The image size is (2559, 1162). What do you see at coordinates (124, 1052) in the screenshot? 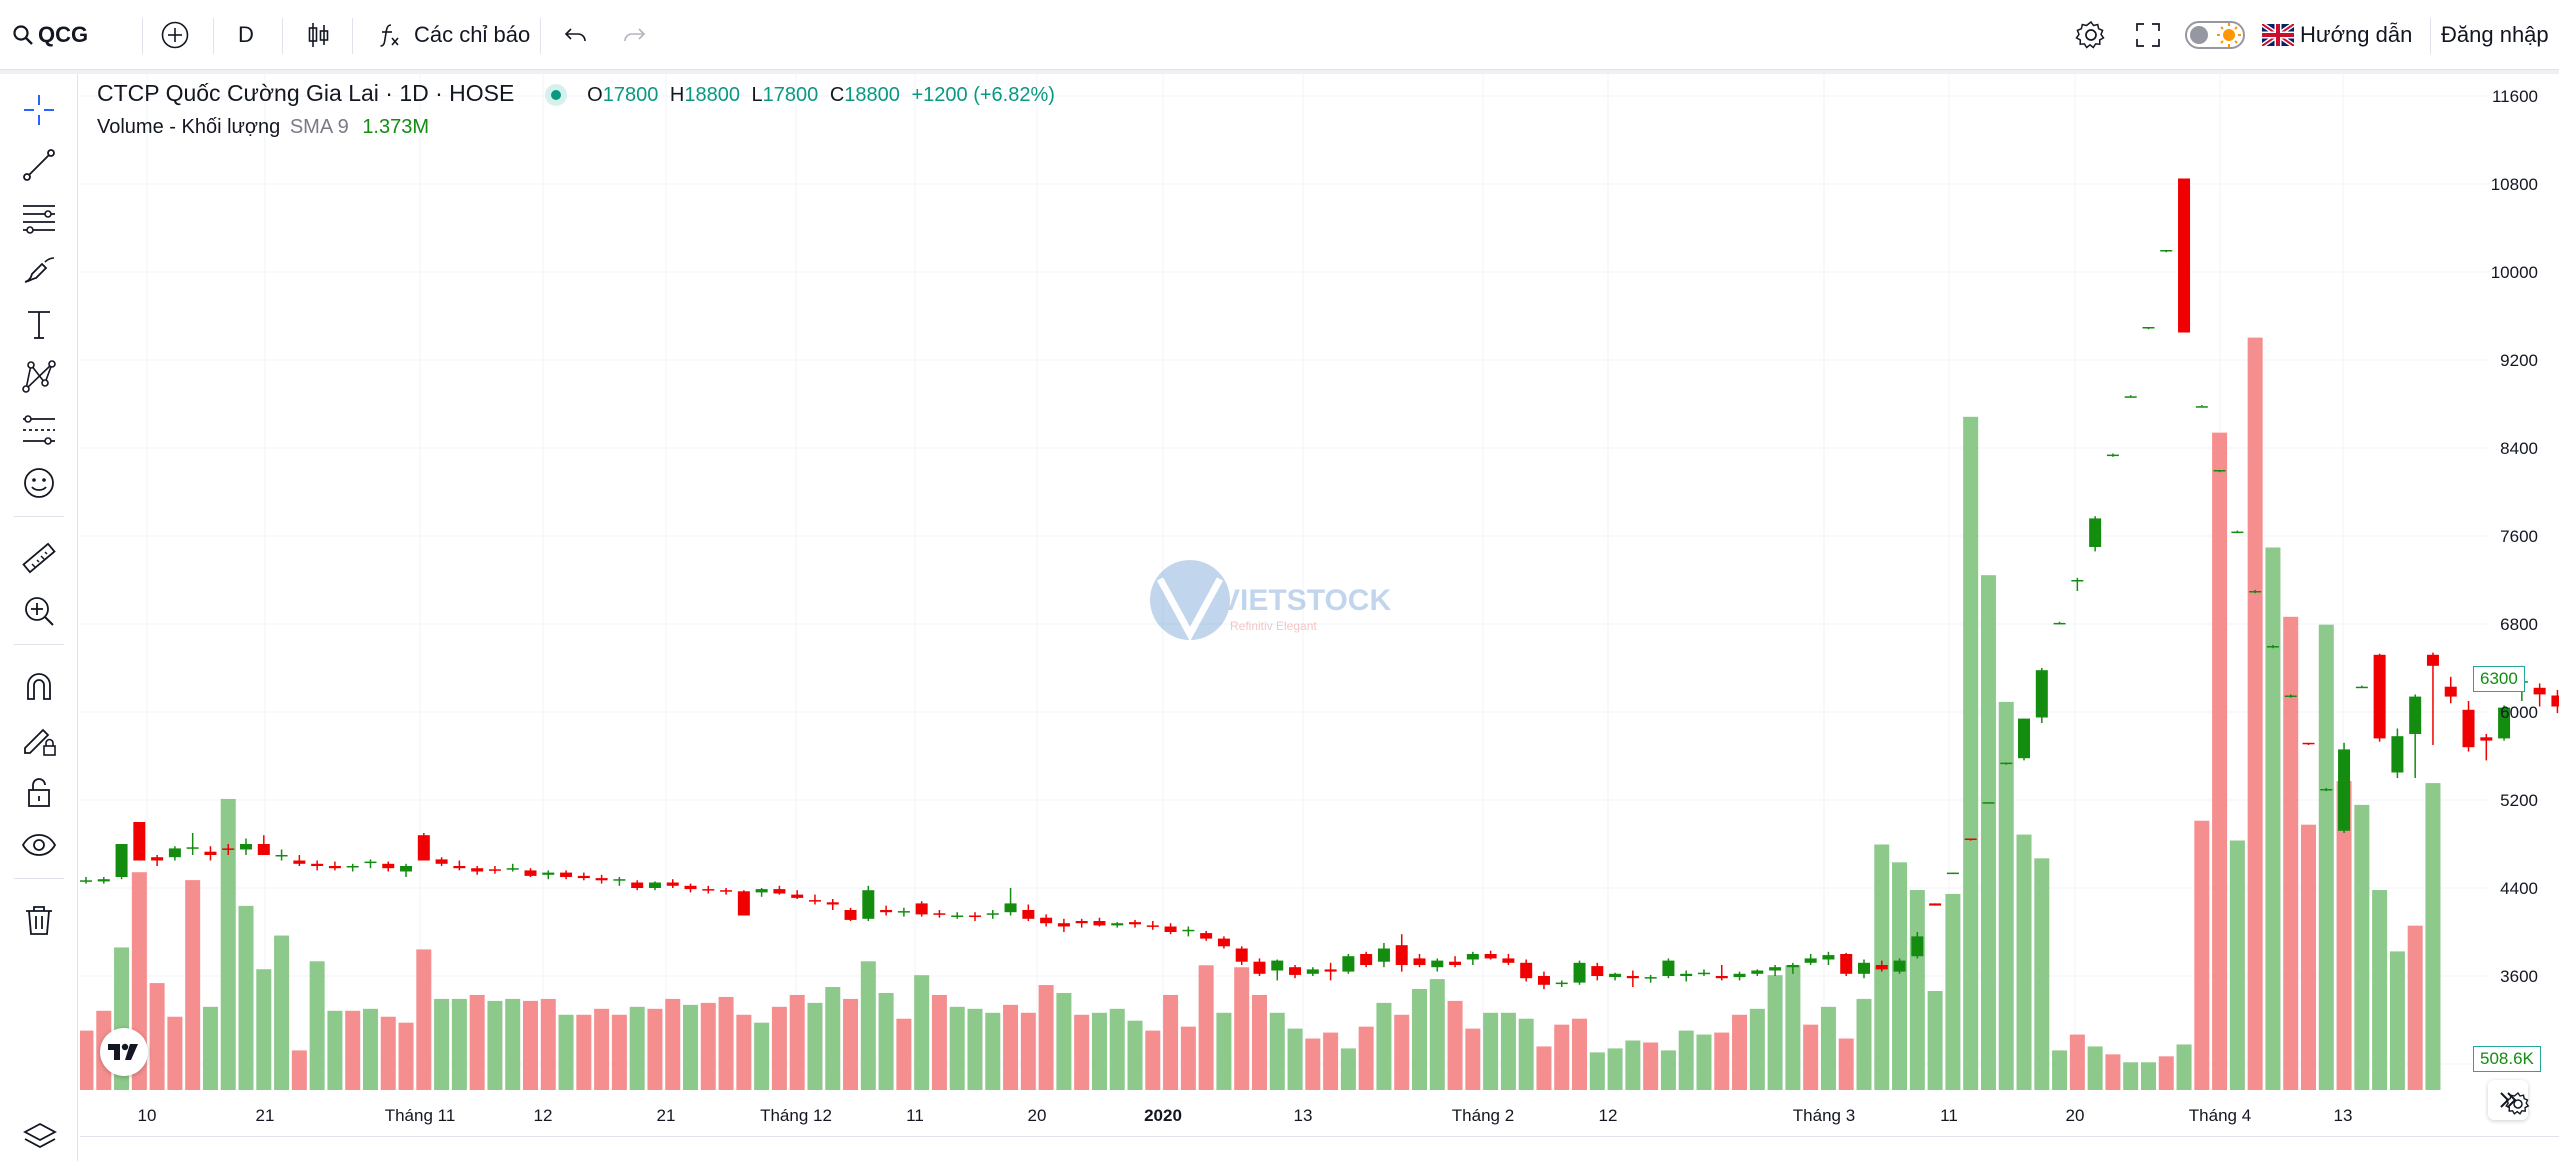
I see `tradingview-logo` at bounding box center [124, 1052].